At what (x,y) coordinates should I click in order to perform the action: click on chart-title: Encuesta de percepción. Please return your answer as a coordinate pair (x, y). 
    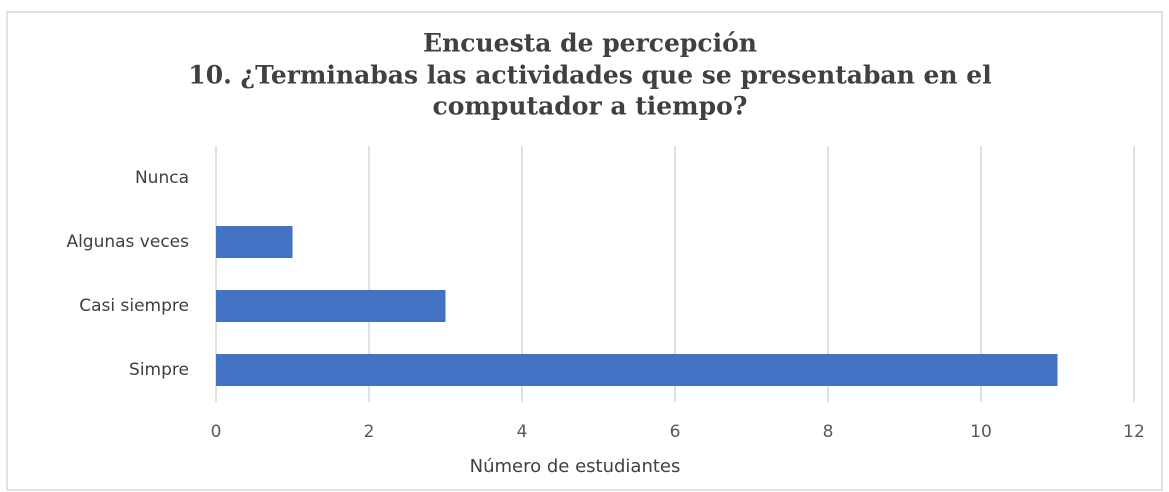
    Looking at the image, I should click on (590, 43).